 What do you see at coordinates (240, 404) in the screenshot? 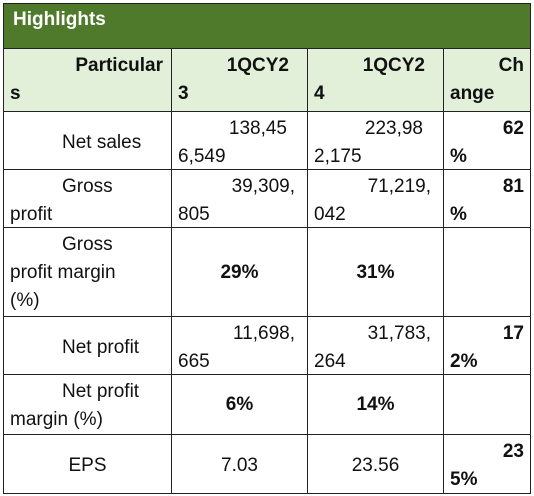
I see `value-1qcy23: 6%` at bounding box center [240, 404].